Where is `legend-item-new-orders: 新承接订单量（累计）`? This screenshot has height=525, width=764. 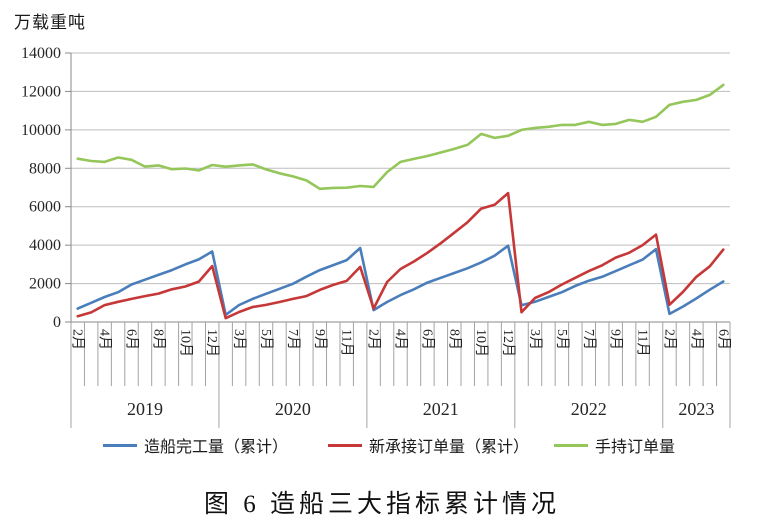
legend-item-new-orders: 新承接订单量（累计） is located at coordinates (428, 445).